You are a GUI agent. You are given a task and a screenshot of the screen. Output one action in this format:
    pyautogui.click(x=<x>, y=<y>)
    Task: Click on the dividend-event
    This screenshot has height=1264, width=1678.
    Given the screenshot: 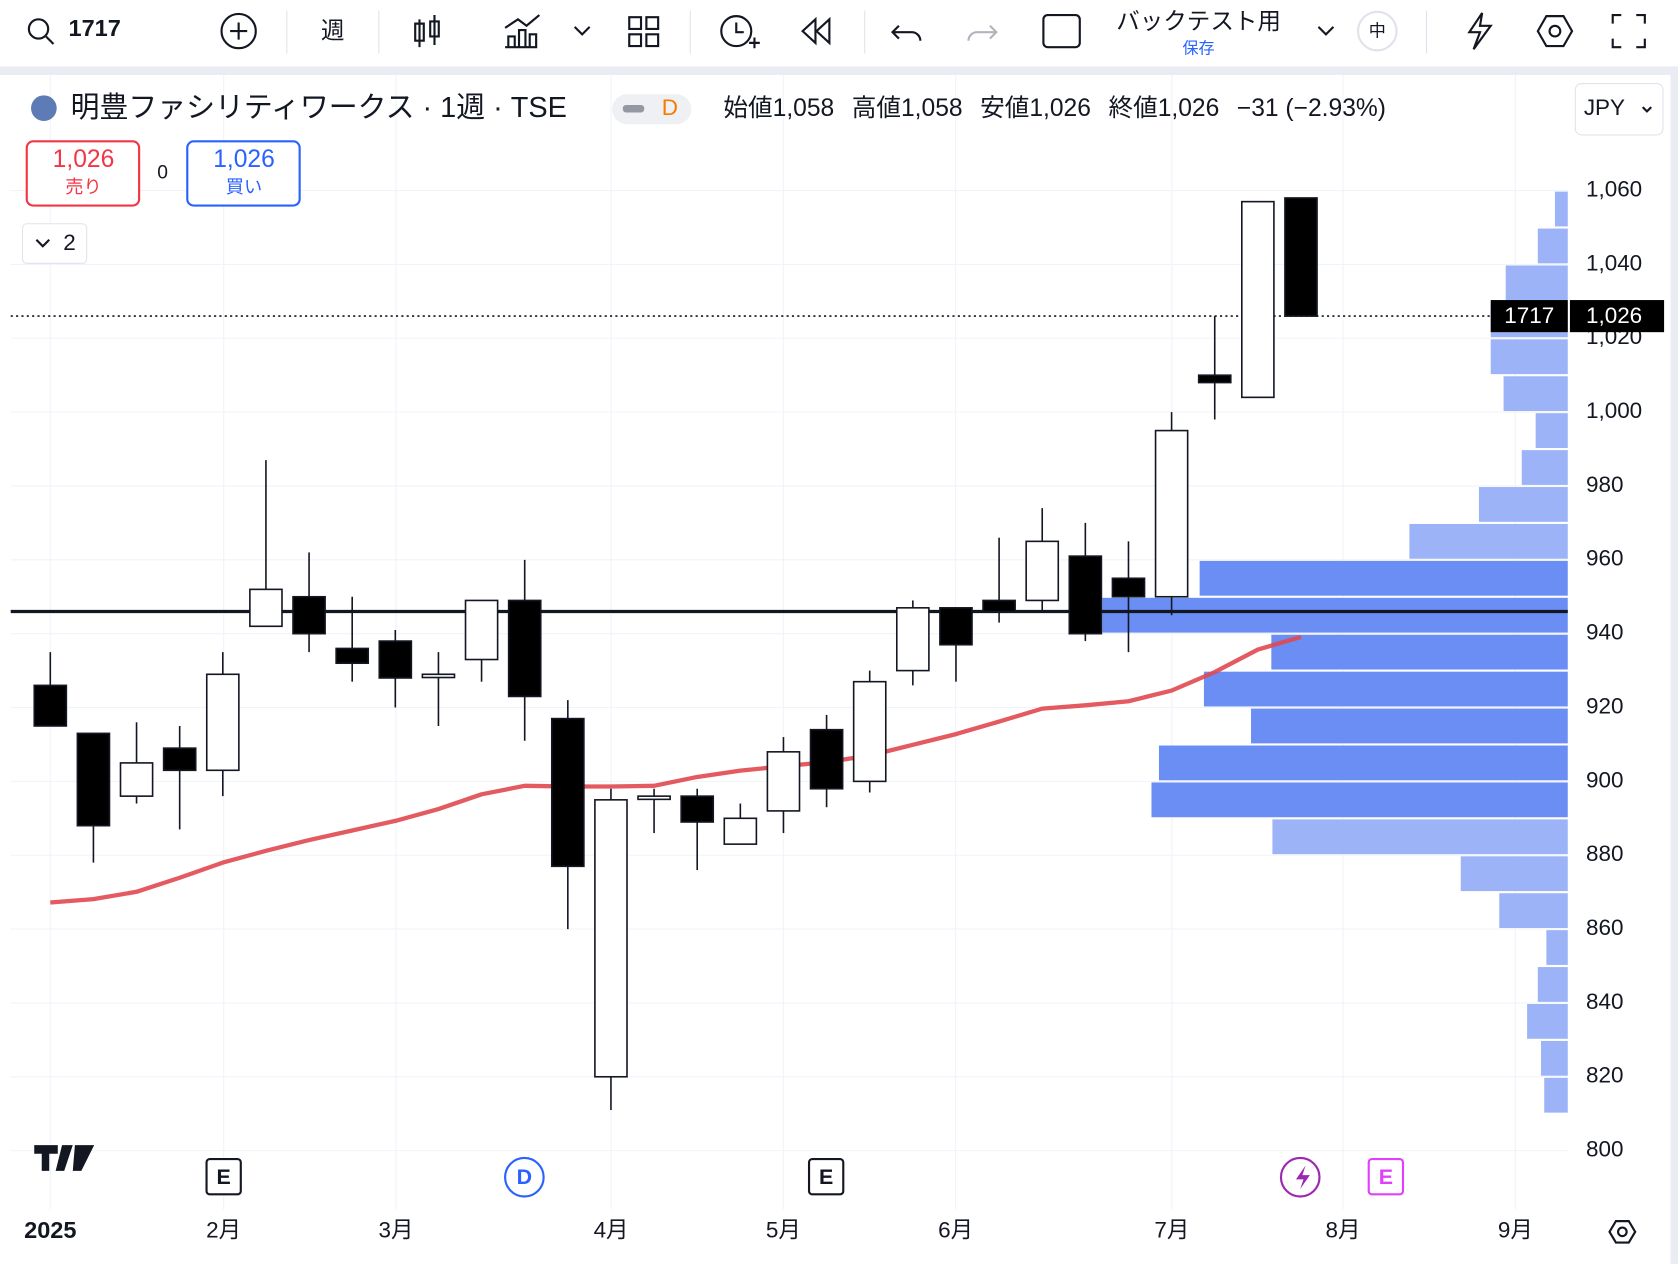 What is the action you would take?
    pyautogui.click(x=524, y=1177)
    